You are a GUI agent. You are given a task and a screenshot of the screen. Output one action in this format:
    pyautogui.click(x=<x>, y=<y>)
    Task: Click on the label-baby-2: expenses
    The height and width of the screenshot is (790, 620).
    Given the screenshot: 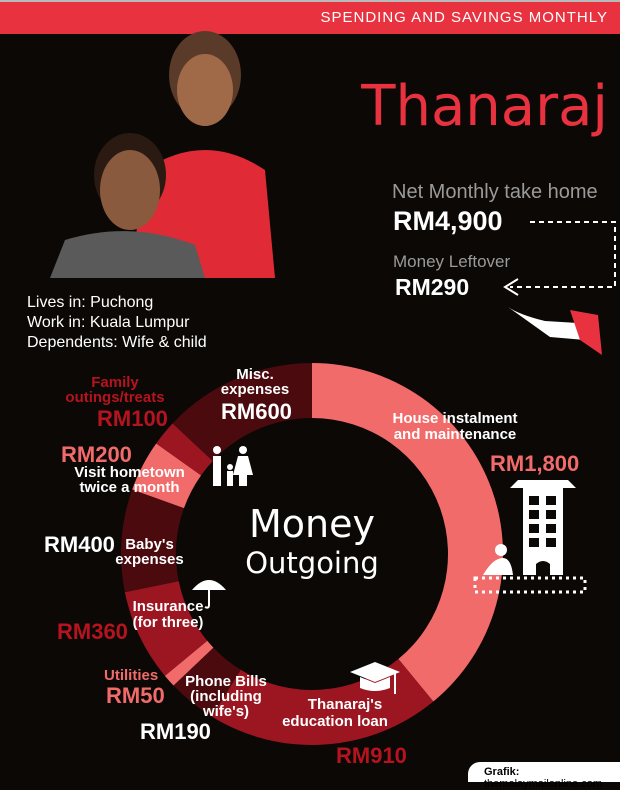 What is the action you would take?
    pyautogui.click(x=149, y=559)
    